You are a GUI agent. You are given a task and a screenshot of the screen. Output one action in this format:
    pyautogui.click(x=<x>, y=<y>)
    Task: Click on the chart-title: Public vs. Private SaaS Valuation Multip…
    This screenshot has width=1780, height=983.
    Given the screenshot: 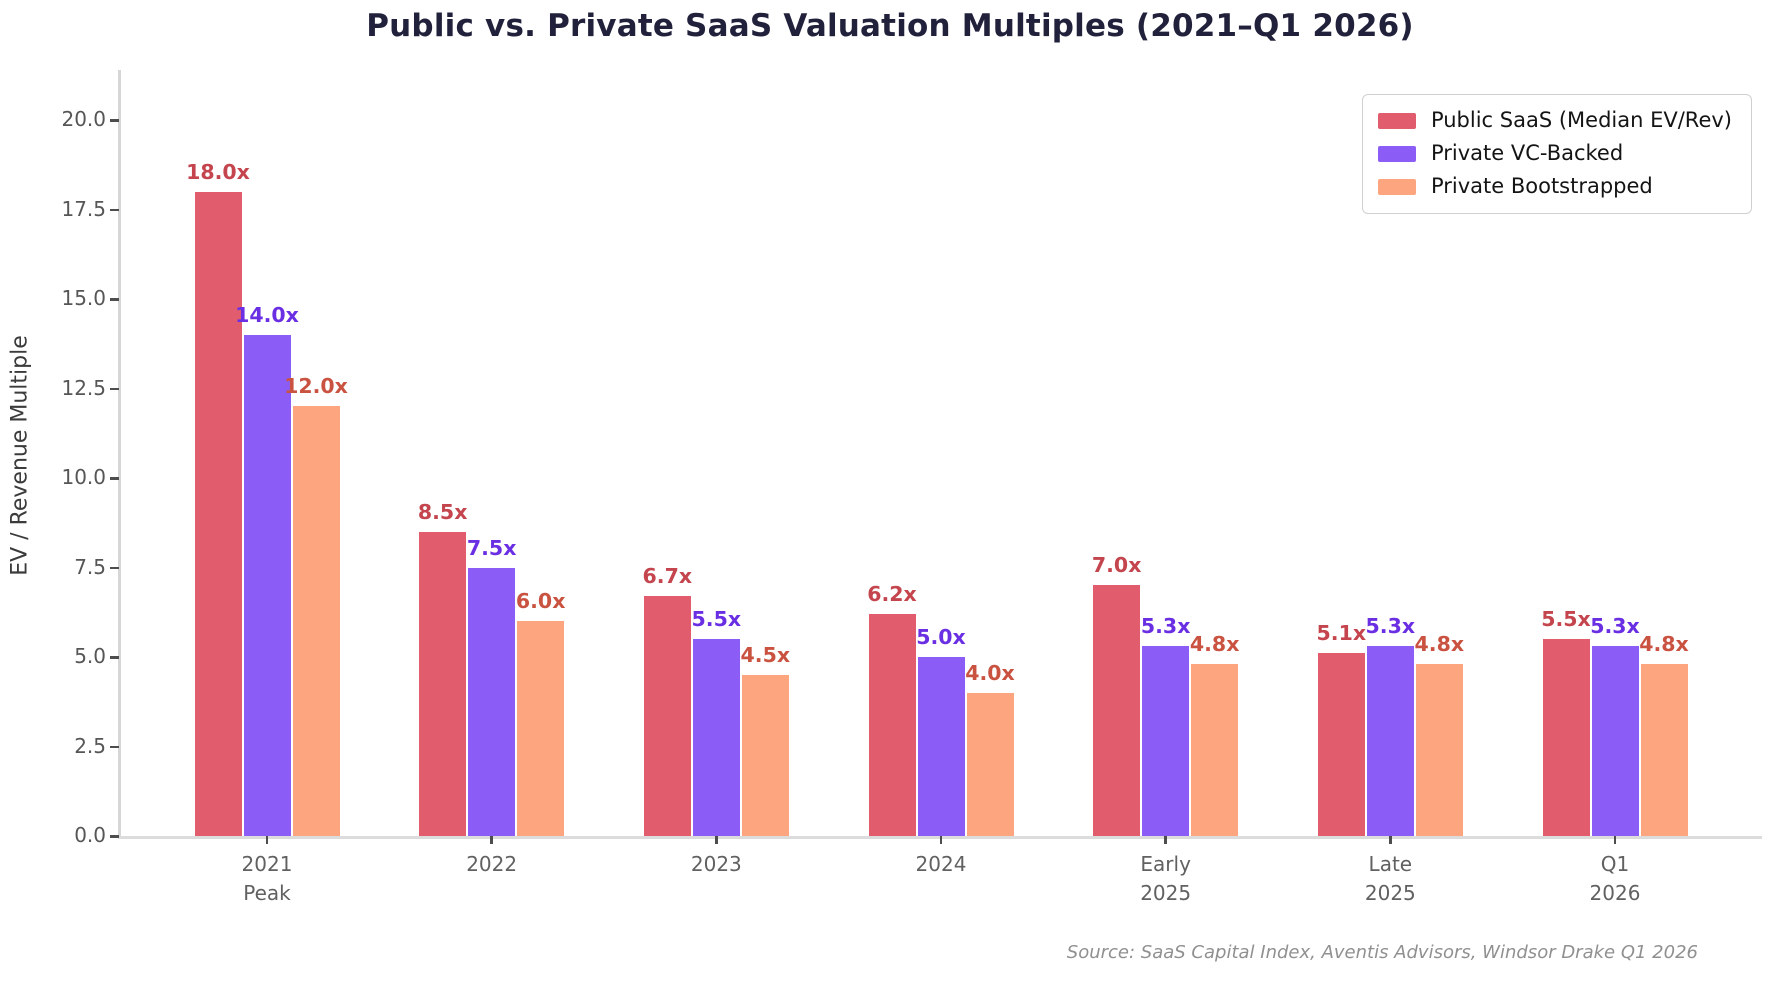 What is the action you would take?
    pyautogui.click(x=890, y=26)
    